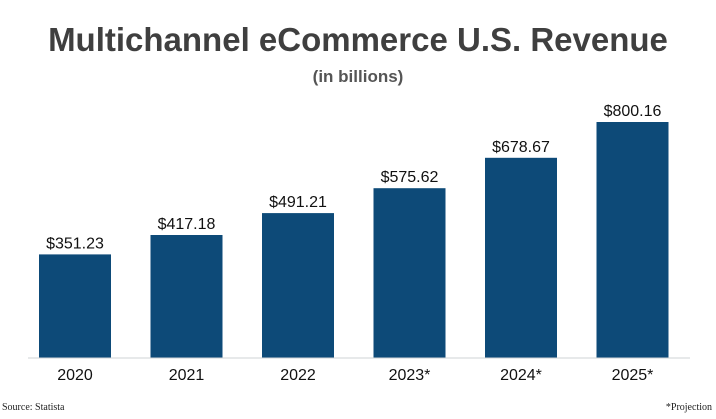 The width and height of the screenshot is (716, 419). I want to click on bar-2023-projected, so click(409, 273).